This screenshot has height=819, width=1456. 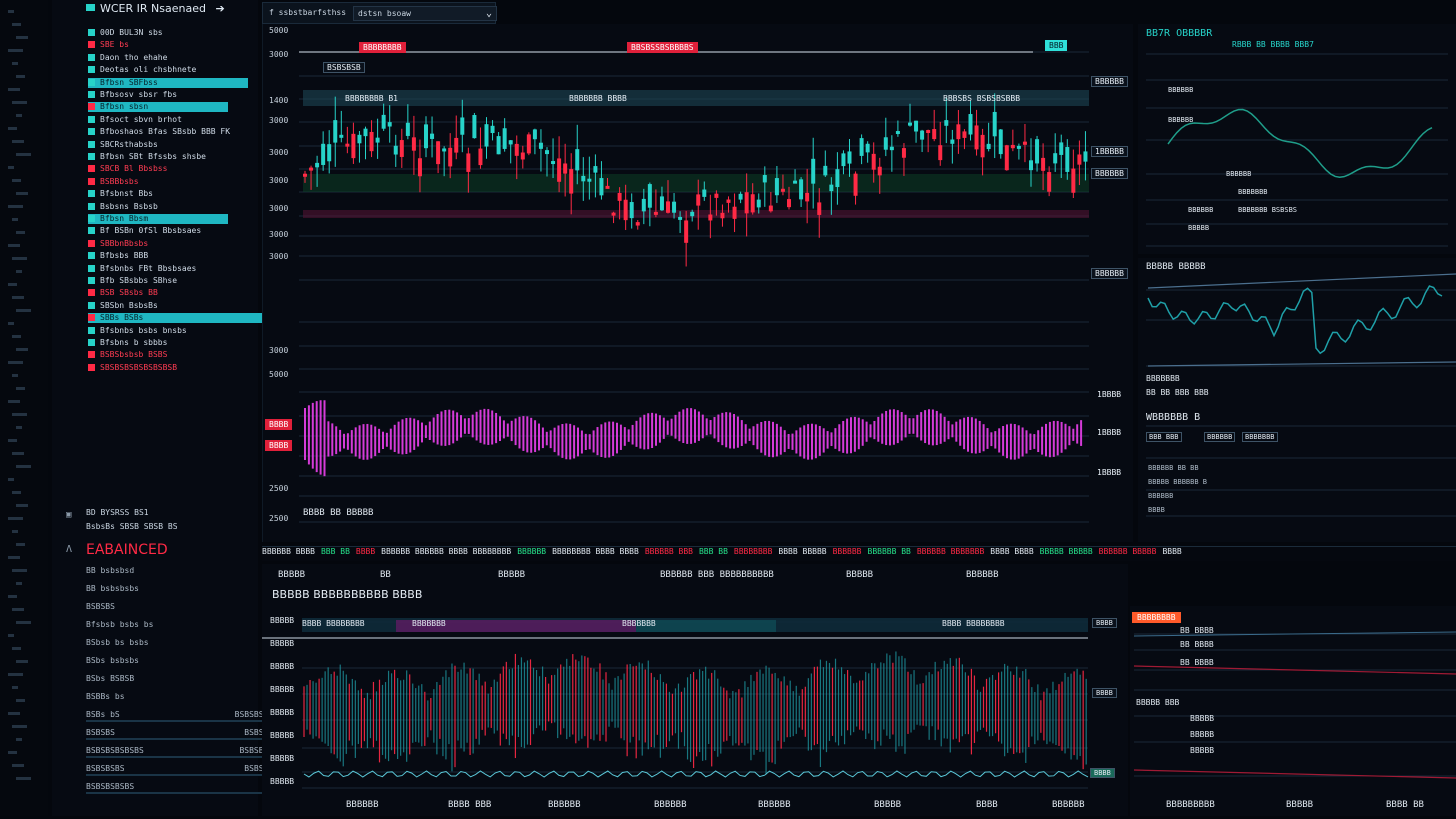 What do you see at coordinates (189, 788) in the screenshot?
I see `bl-list-item: BSBSBSBSBS` at bounding box center [189, 788].